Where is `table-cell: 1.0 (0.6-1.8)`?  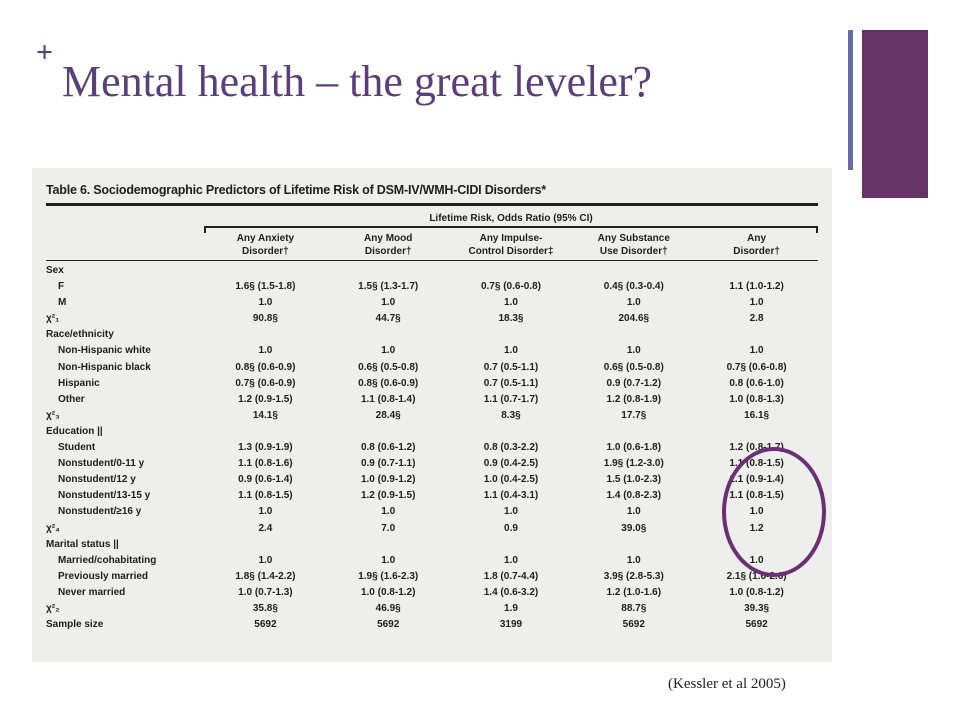
table-cell: 1.0 (0.6-1.8) is located at coordinates (634, 448).